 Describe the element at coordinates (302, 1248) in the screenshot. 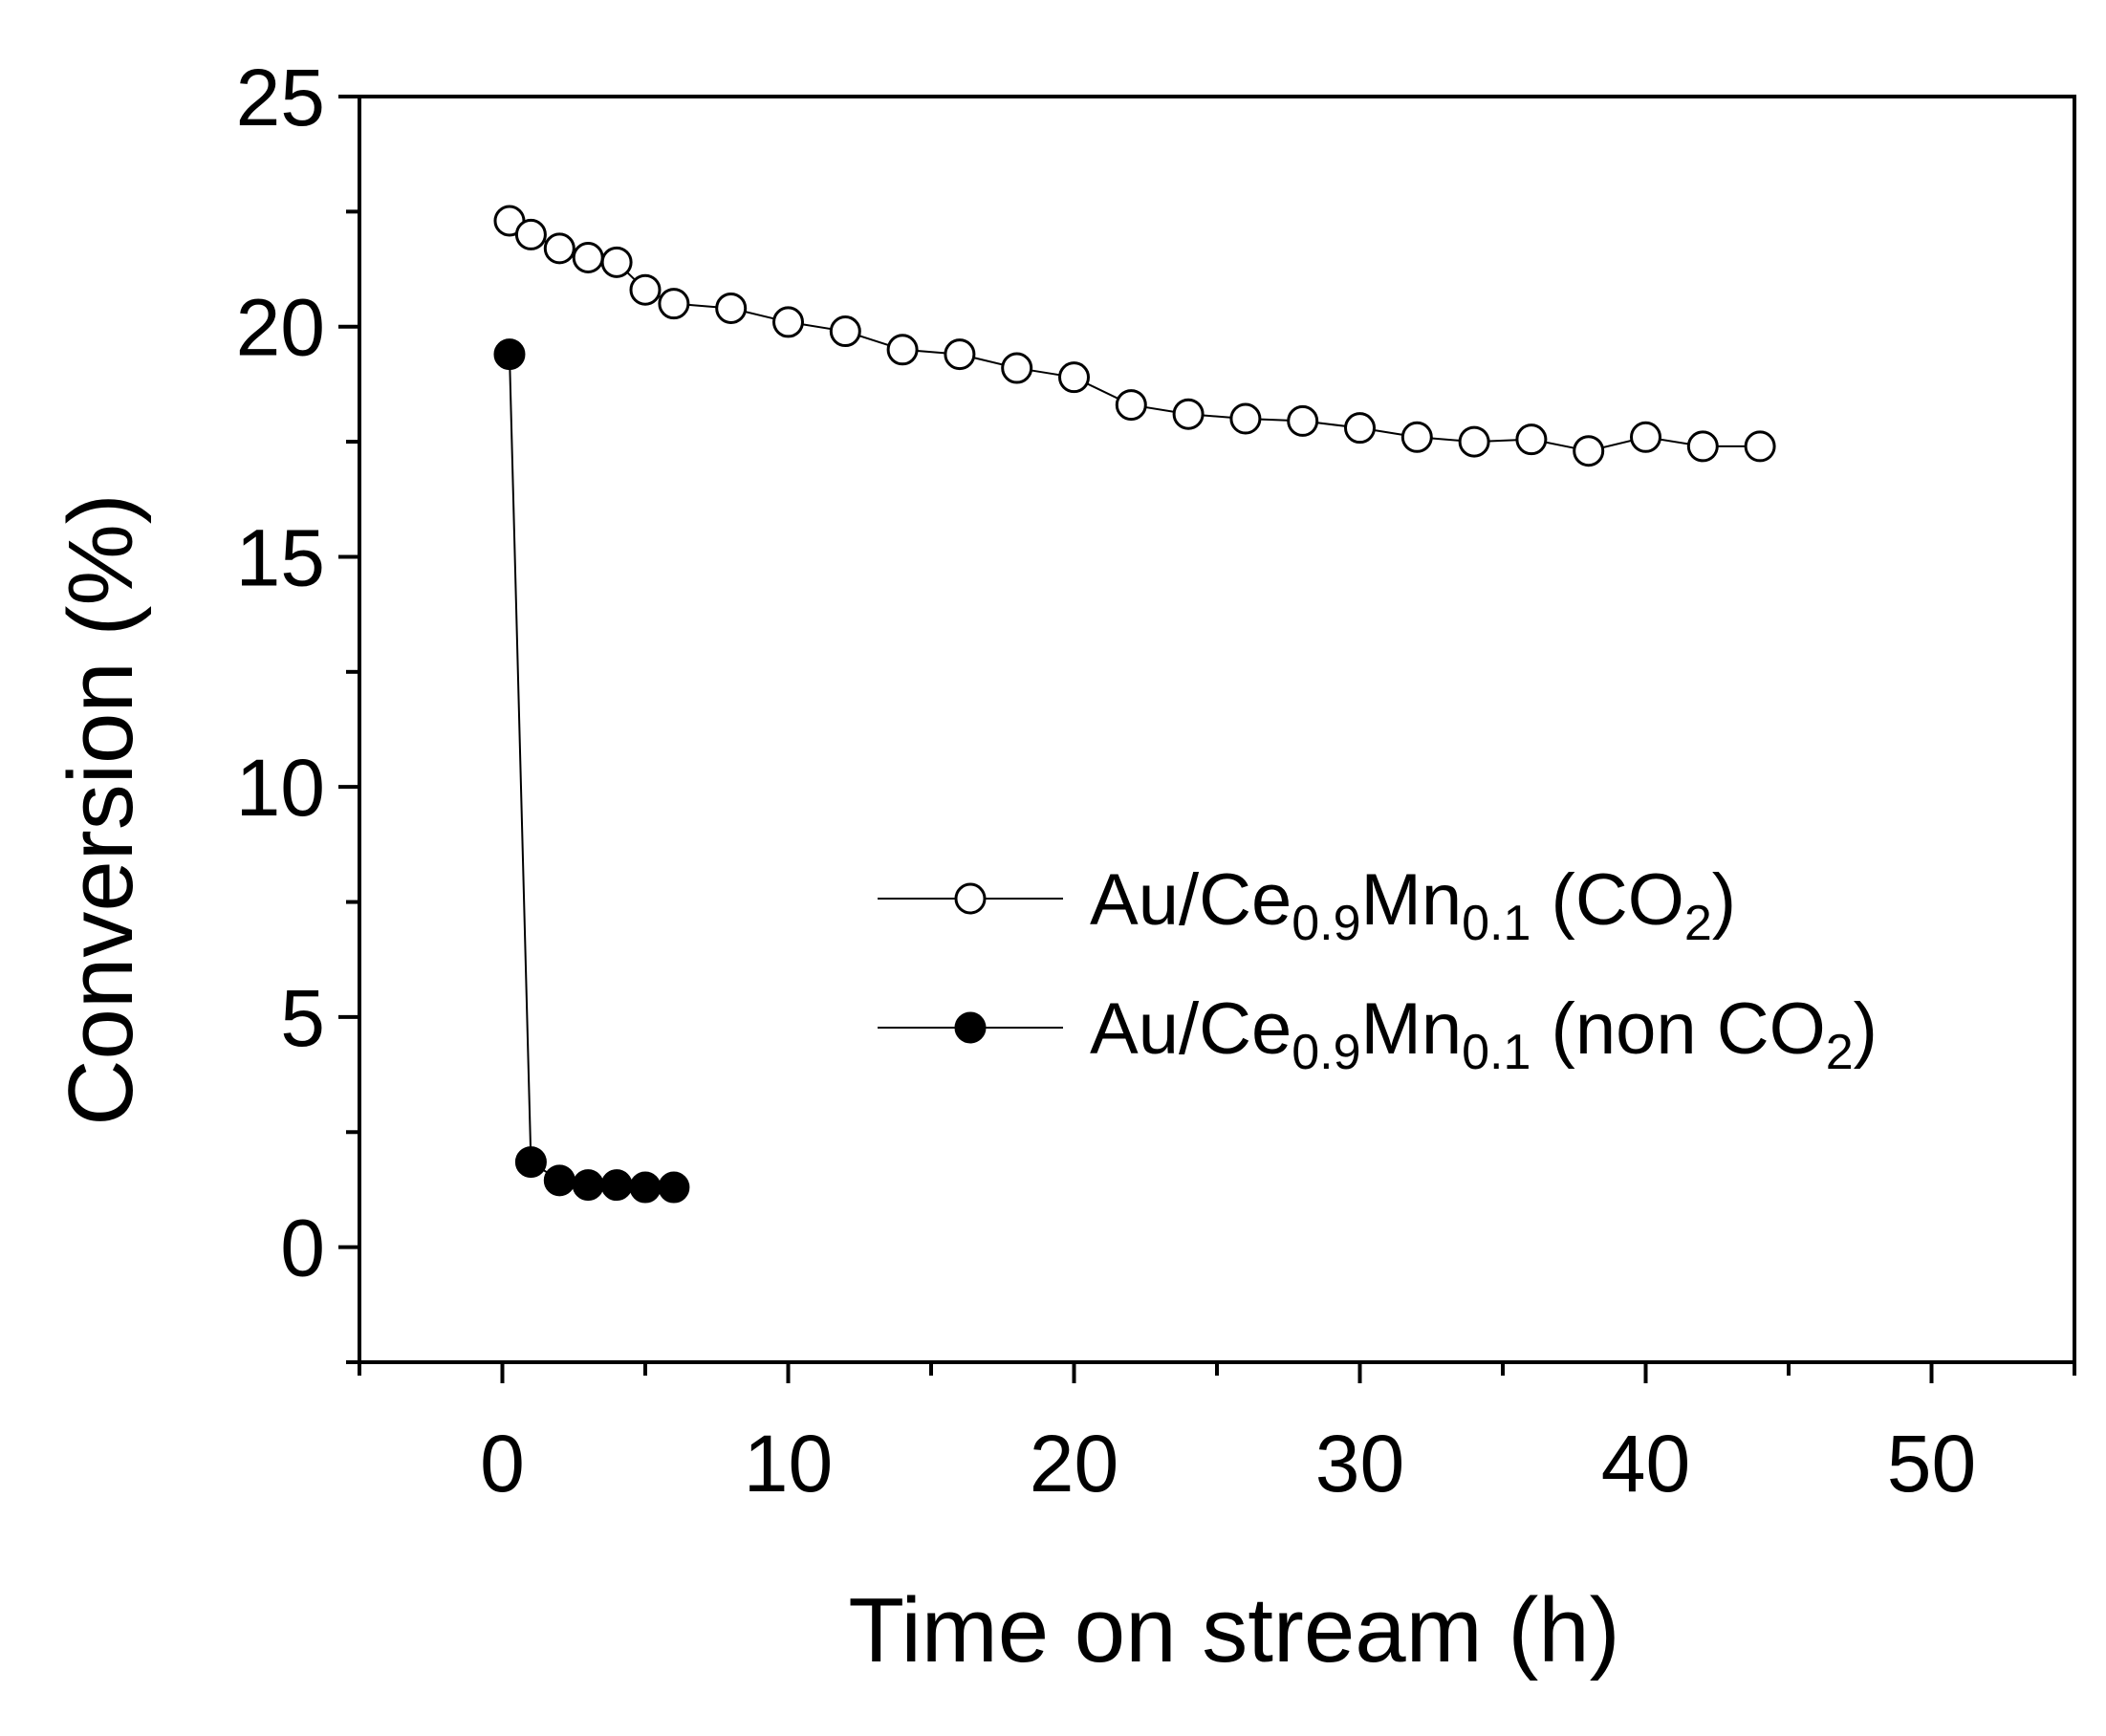

I see `y-tick-label: 0` at that location.